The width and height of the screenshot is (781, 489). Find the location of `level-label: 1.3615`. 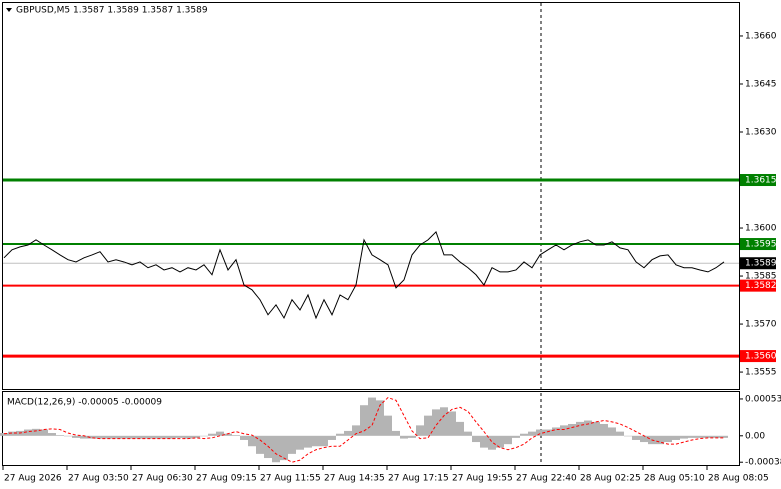

level-label: 1.3615 is located at coordinates (761, 181).